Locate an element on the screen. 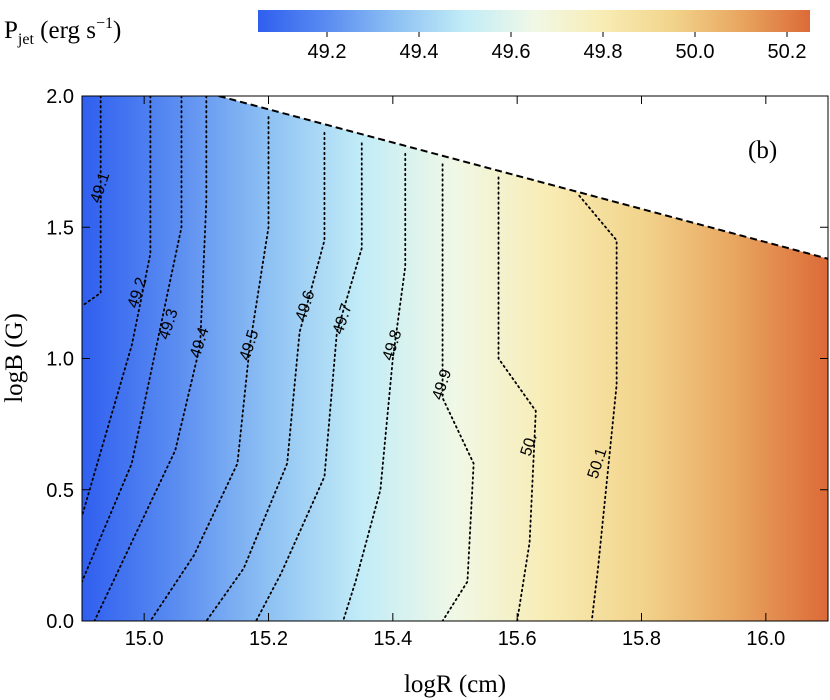 The image size is (830, 700). x-tick-label: 16.0 is located at coordinates (765, 639).